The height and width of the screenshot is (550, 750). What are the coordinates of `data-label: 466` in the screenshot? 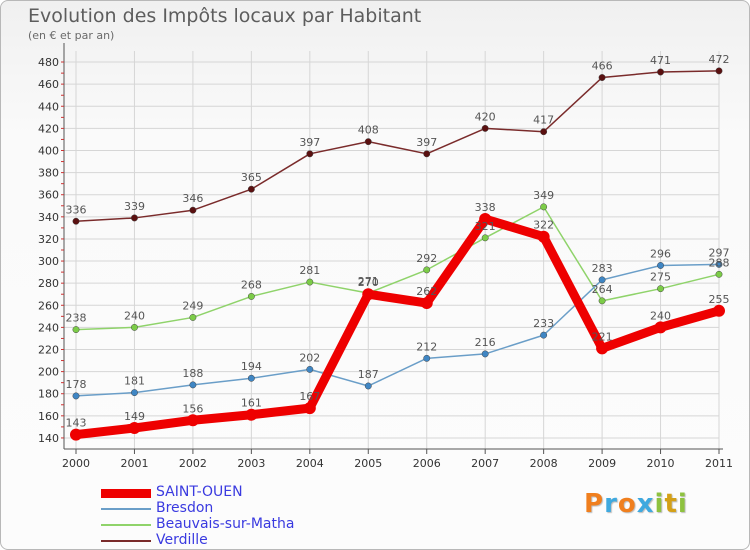 It's located at (602, 66).